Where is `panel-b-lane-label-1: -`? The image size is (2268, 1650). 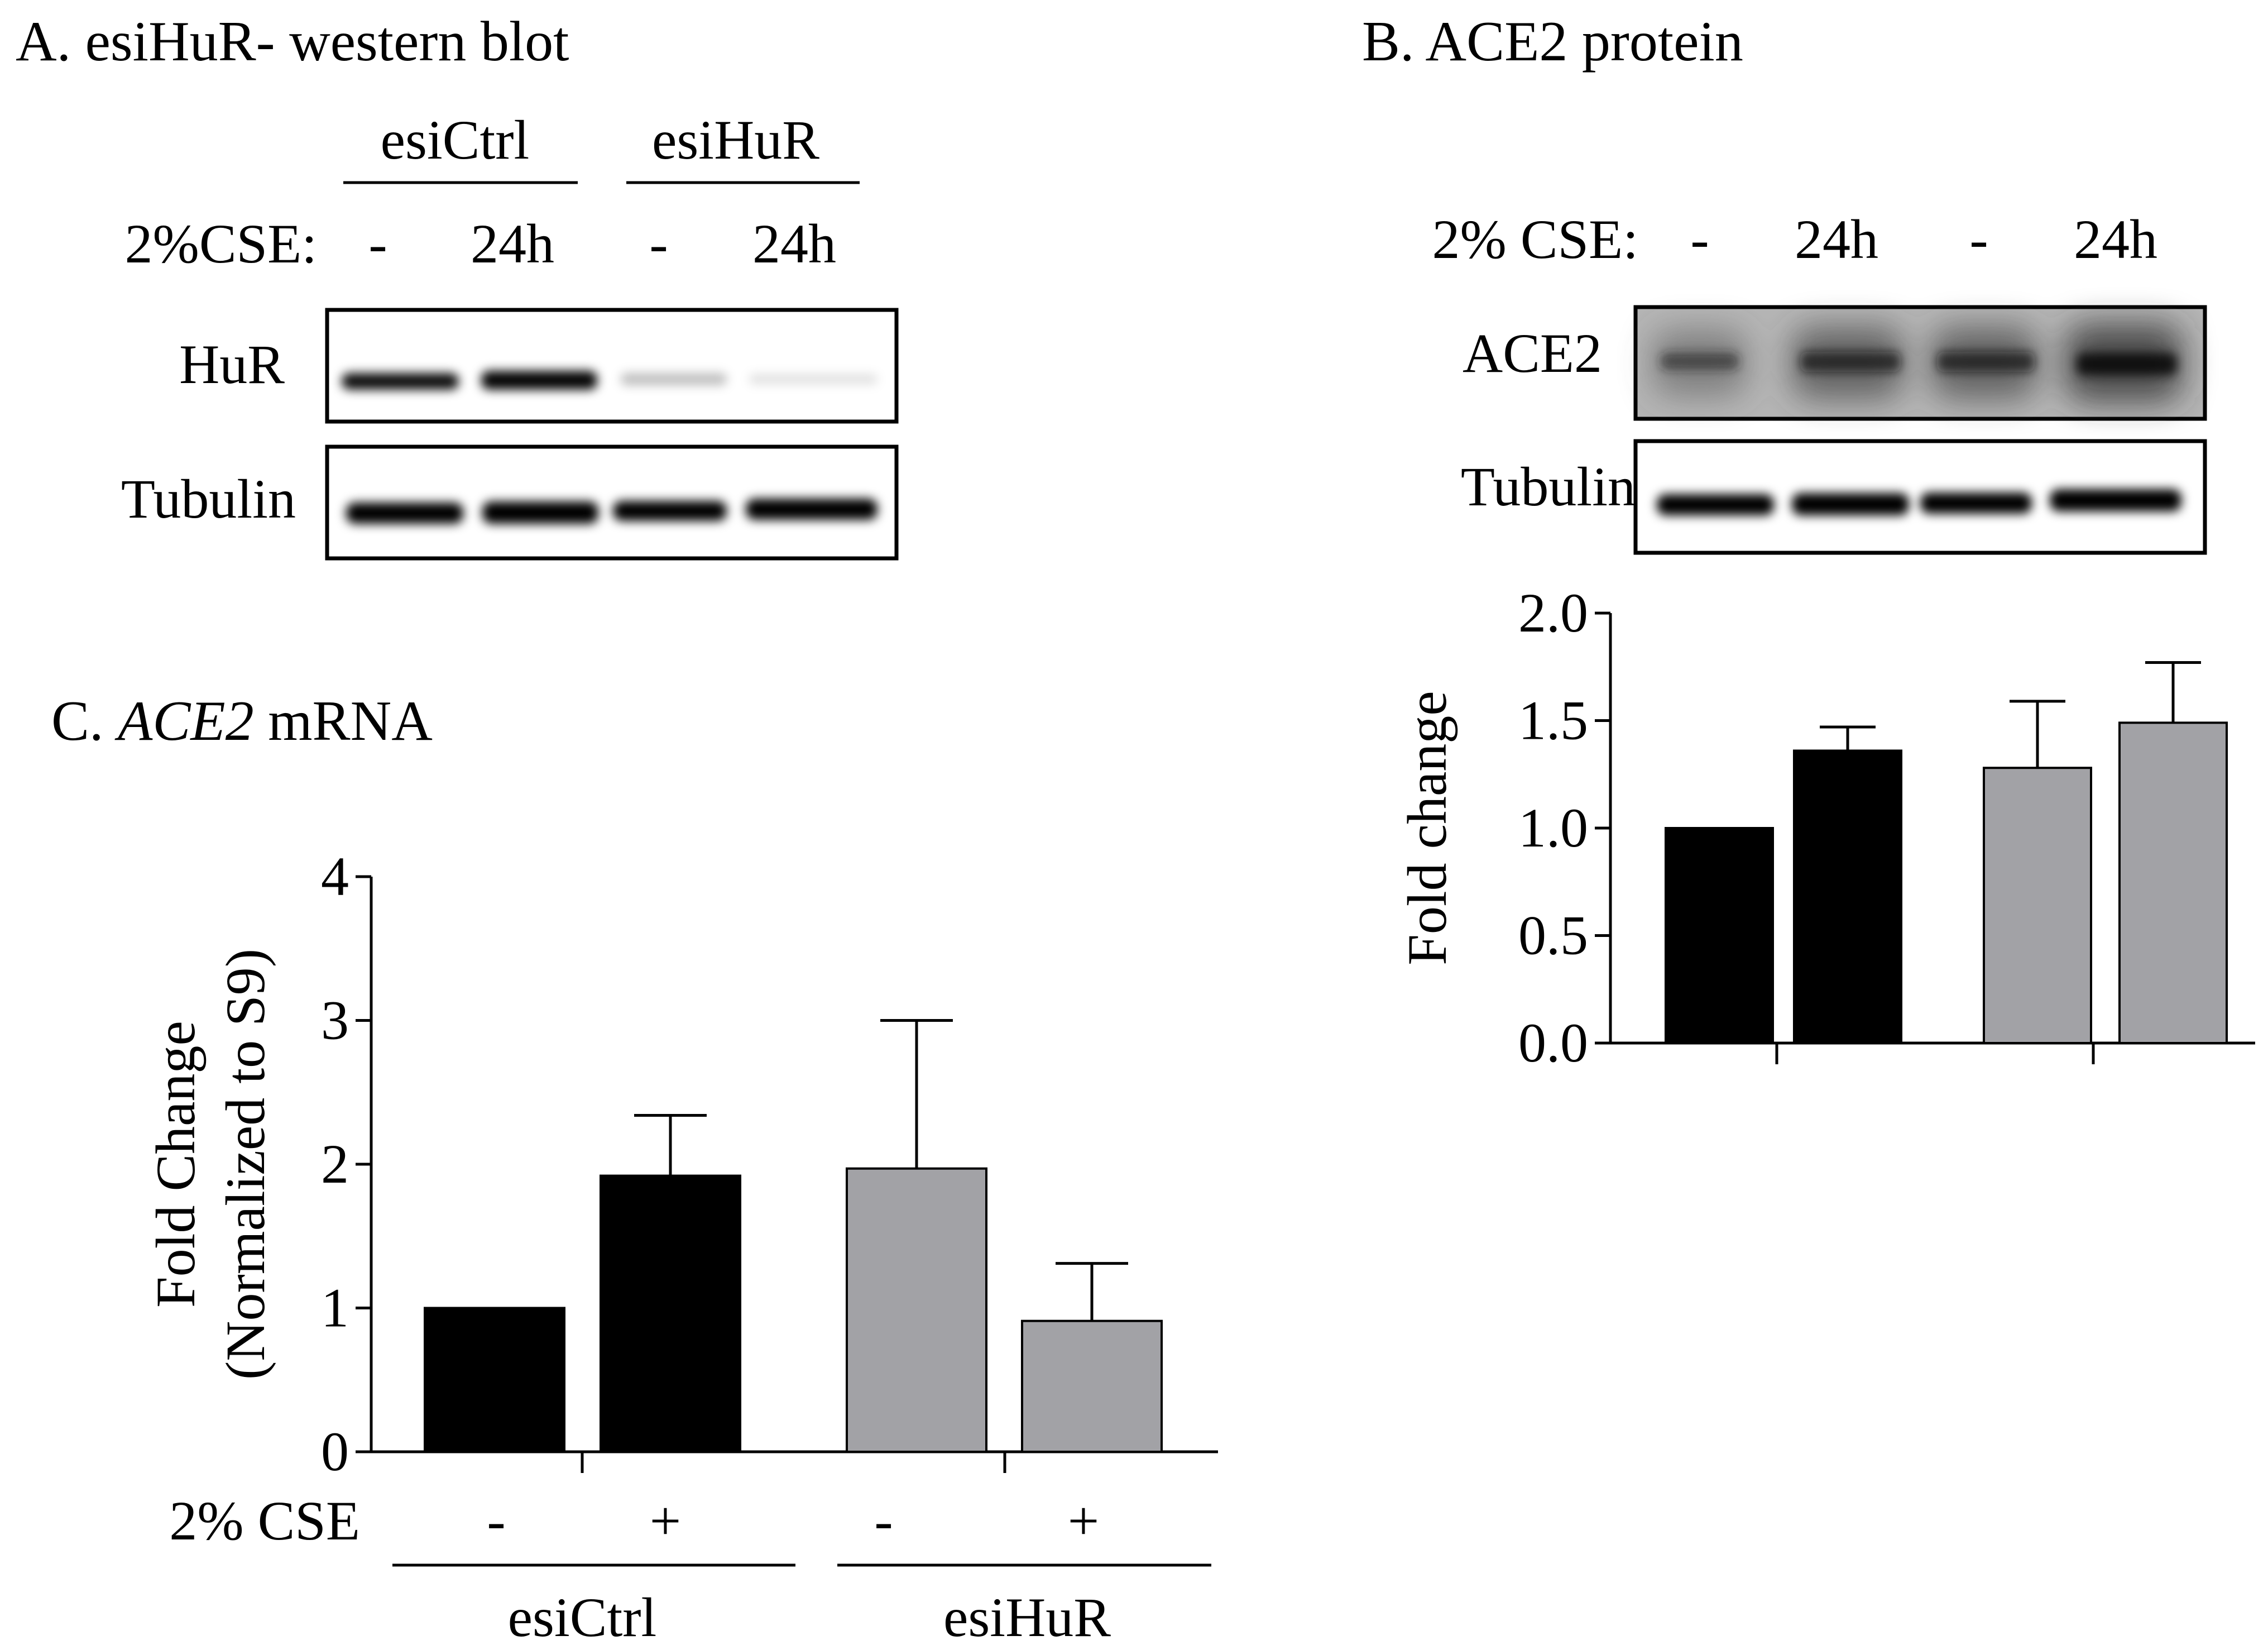
panel-b-lane-label-1: - is located at coordinates (1699, 239).